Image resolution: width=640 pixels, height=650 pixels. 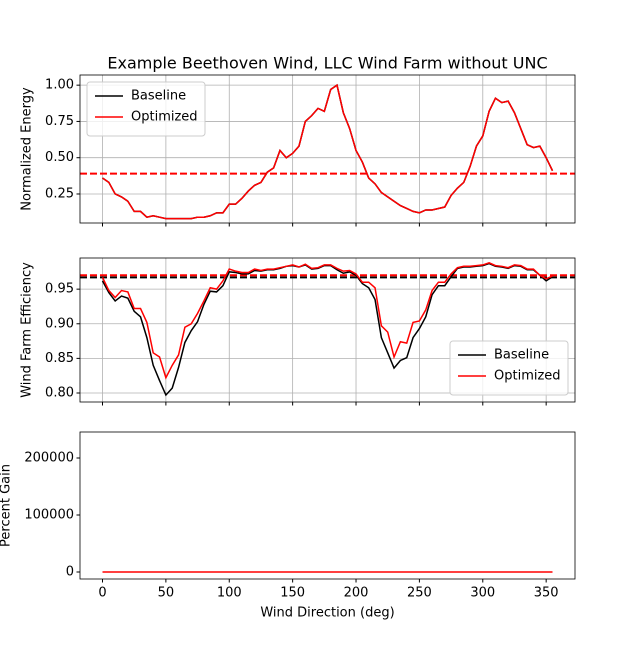 I want to click on y-tick-label: 0.85, so click(x=59, y=358).